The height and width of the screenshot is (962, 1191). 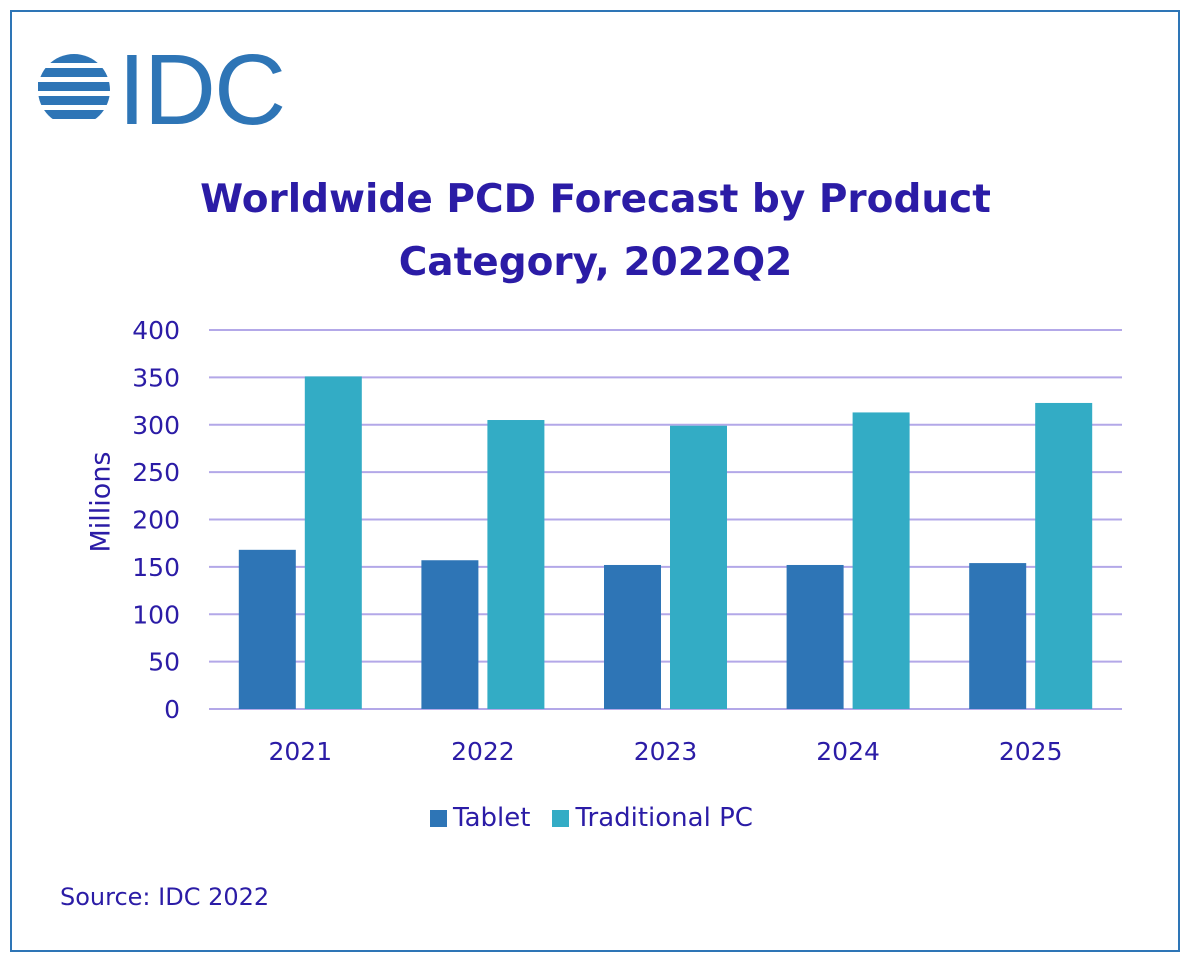 I want to click on chart-title-line-1: Worldwide PCD Forecast by Product, so click(x=595, y=199).